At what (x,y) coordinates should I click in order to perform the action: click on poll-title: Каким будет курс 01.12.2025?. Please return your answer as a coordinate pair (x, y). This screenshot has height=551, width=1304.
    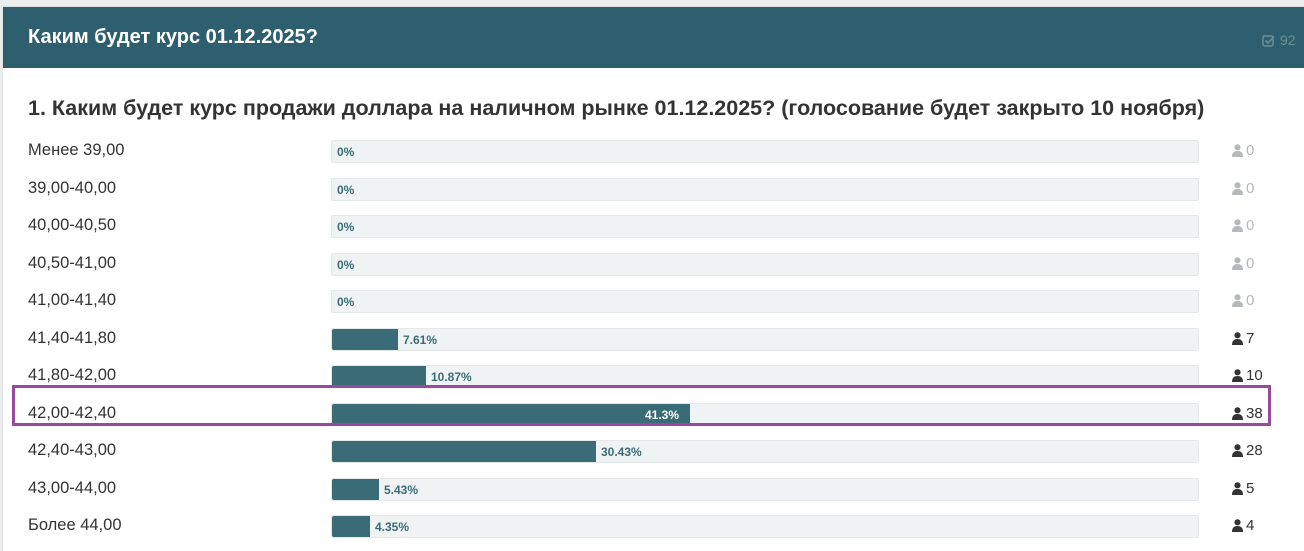
    Looking at the image, I should click on (173, 37).